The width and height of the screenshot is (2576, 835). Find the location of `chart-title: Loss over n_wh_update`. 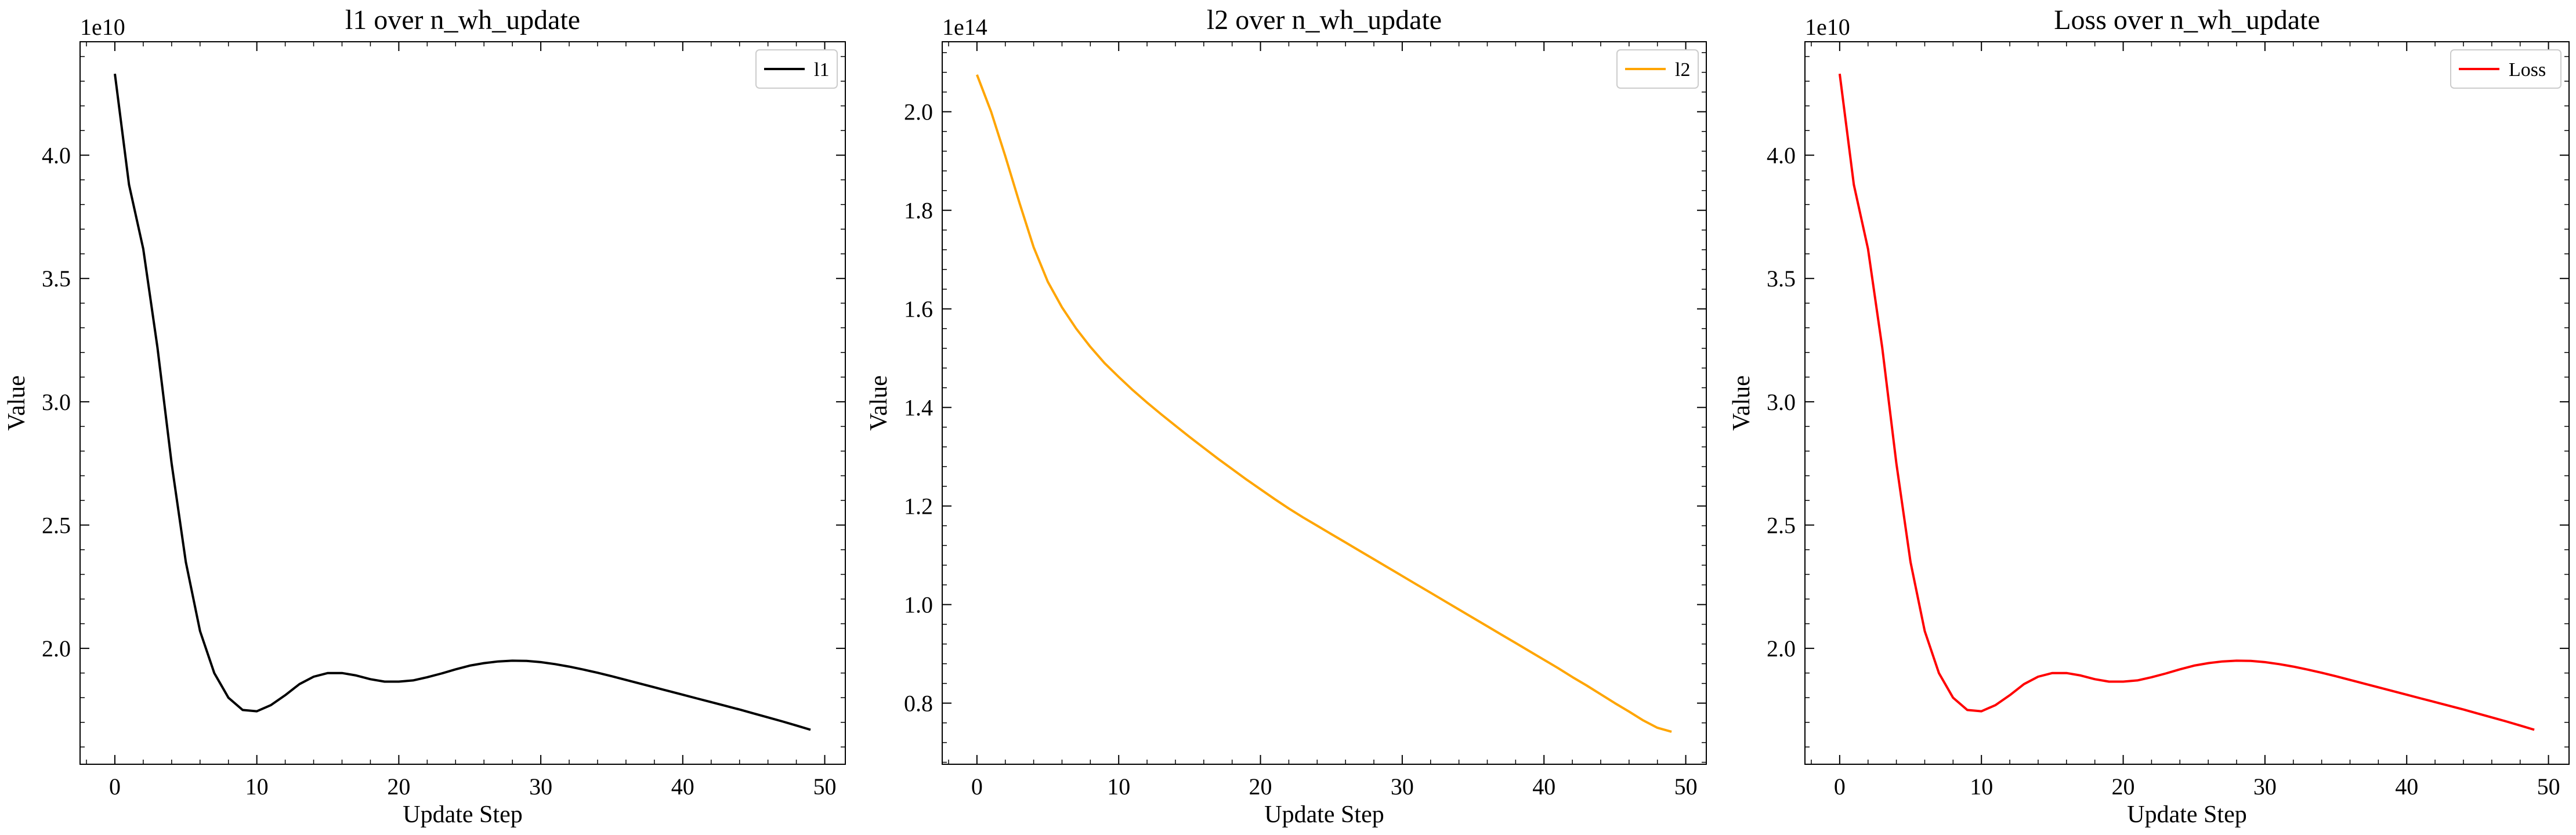

chart-title: Loss over n_wh_update is located at coordinates (2187, 20).